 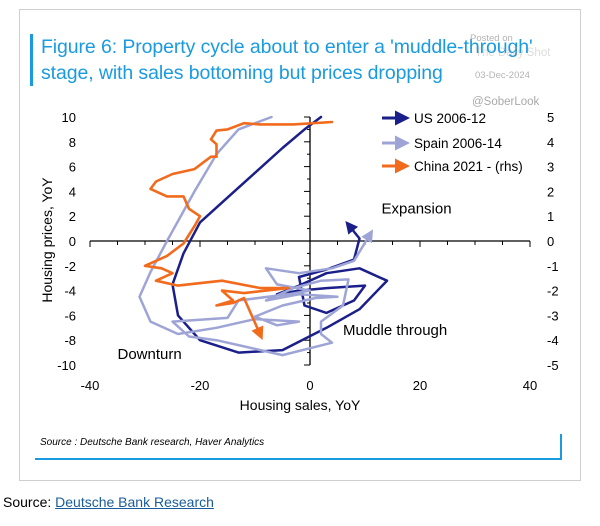 What do you see at coordinates (395, 330) in the screenshot?
I see `annotation-muddle-through: Muddle through` at bounding box center [395, 330].